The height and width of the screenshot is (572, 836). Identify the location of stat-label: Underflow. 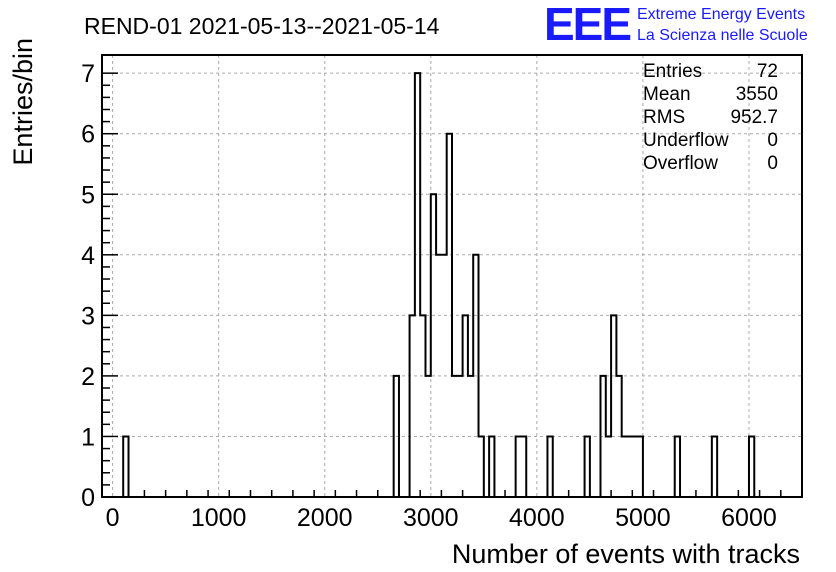
(686, 140).